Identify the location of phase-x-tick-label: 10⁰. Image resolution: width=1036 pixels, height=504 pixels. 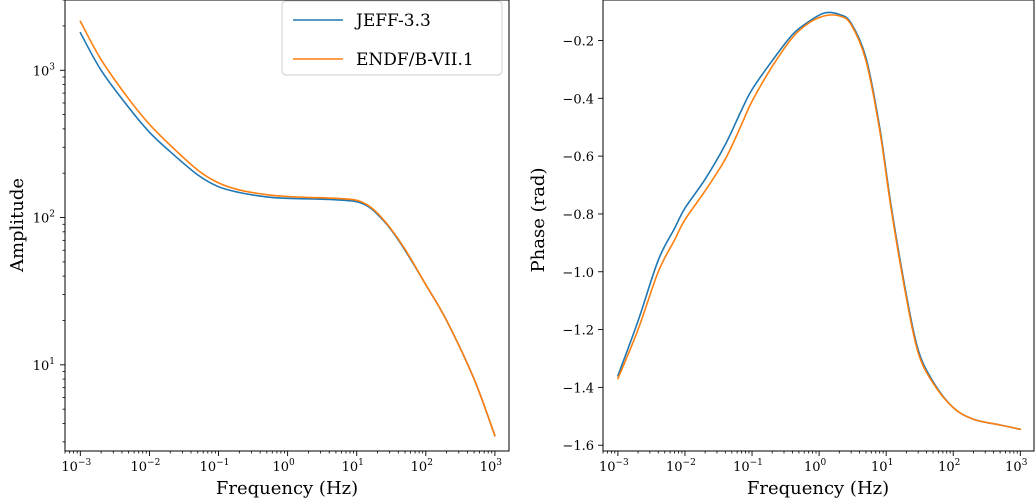
(815, 466).